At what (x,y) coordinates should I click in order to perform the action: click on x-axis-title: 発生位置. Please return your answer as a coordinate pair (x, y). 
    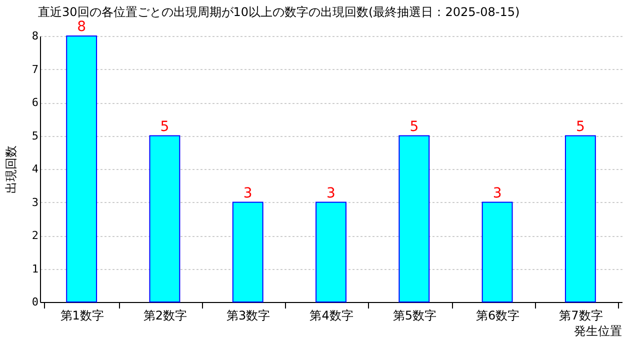
    Looking at the image, I should click on (598, 331).